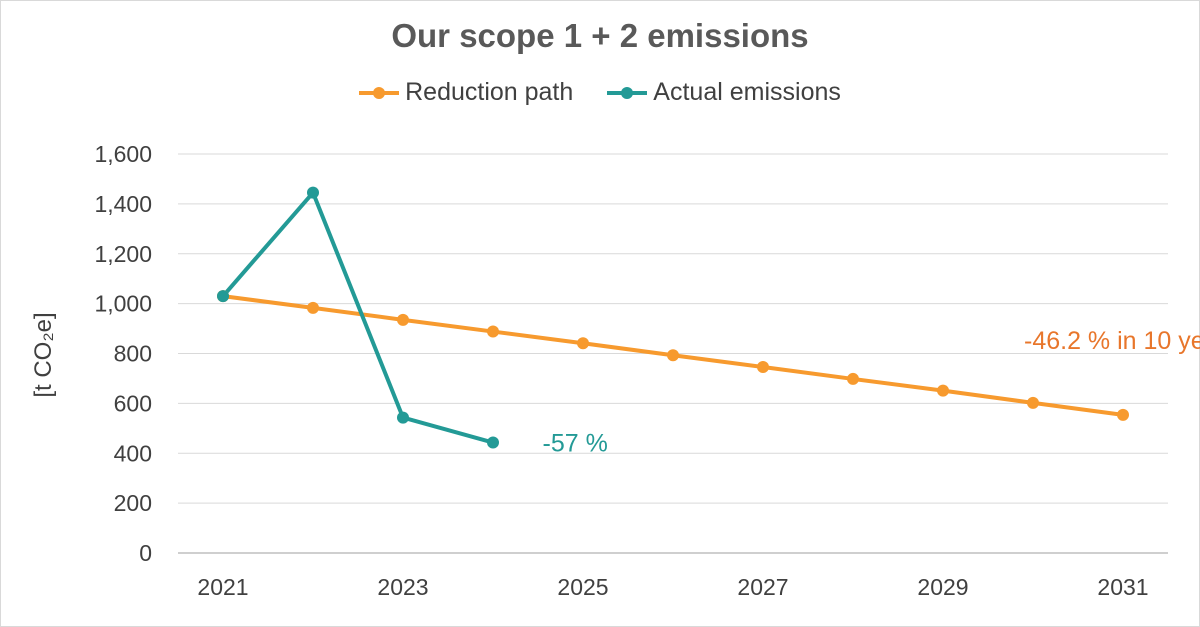  I want to click on y-tick-label: 1,400, so click(123, 204).